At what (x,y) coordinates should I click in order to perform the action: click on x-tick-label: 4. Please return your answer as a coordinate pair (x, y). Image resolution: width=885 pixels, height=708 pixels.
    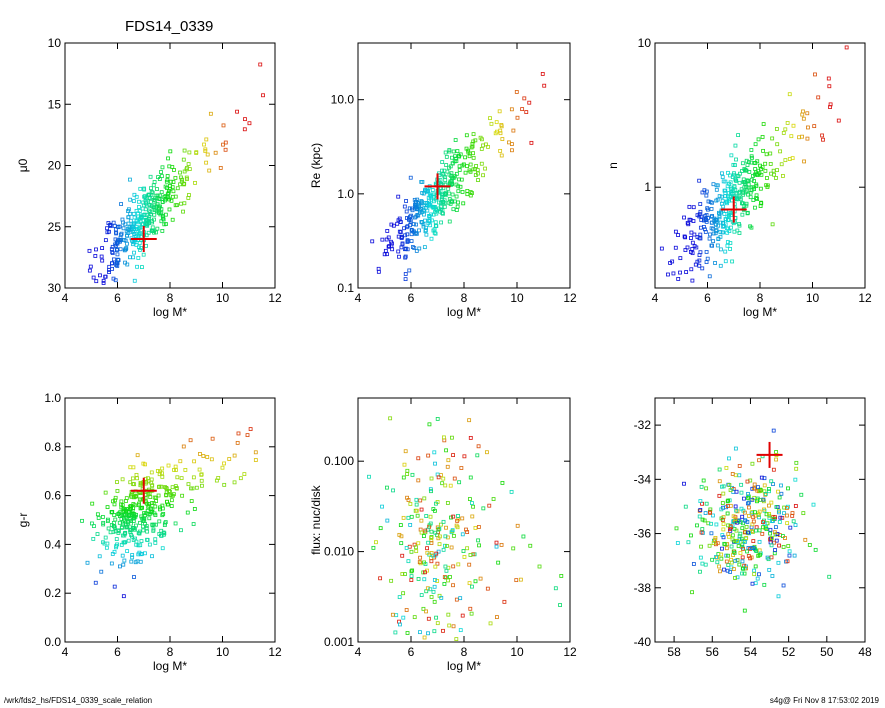
    Looking at the image, I should click on (358, 298).